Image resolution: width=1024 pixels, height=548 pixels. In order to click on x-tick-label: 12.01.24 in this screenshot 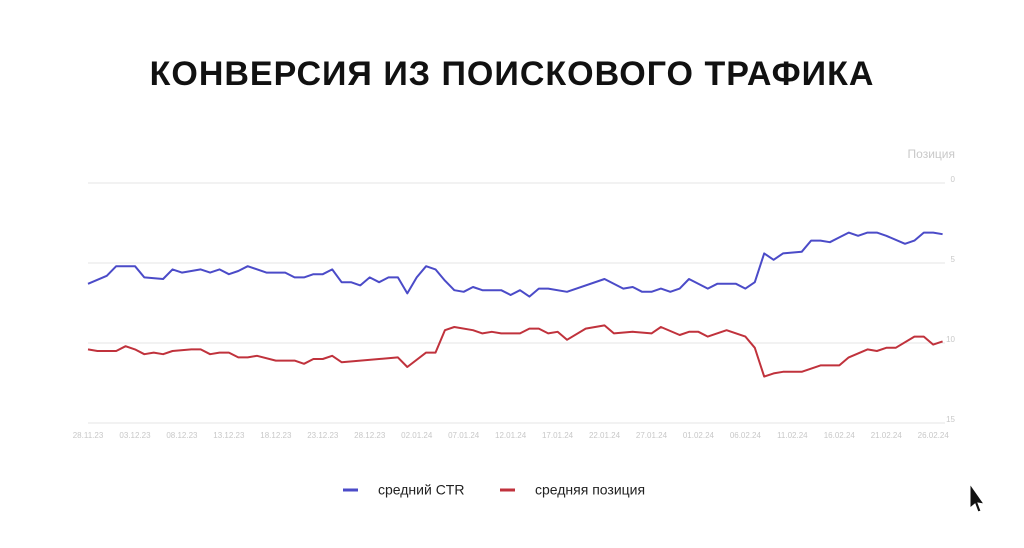, I will do `click(511, 435)`.